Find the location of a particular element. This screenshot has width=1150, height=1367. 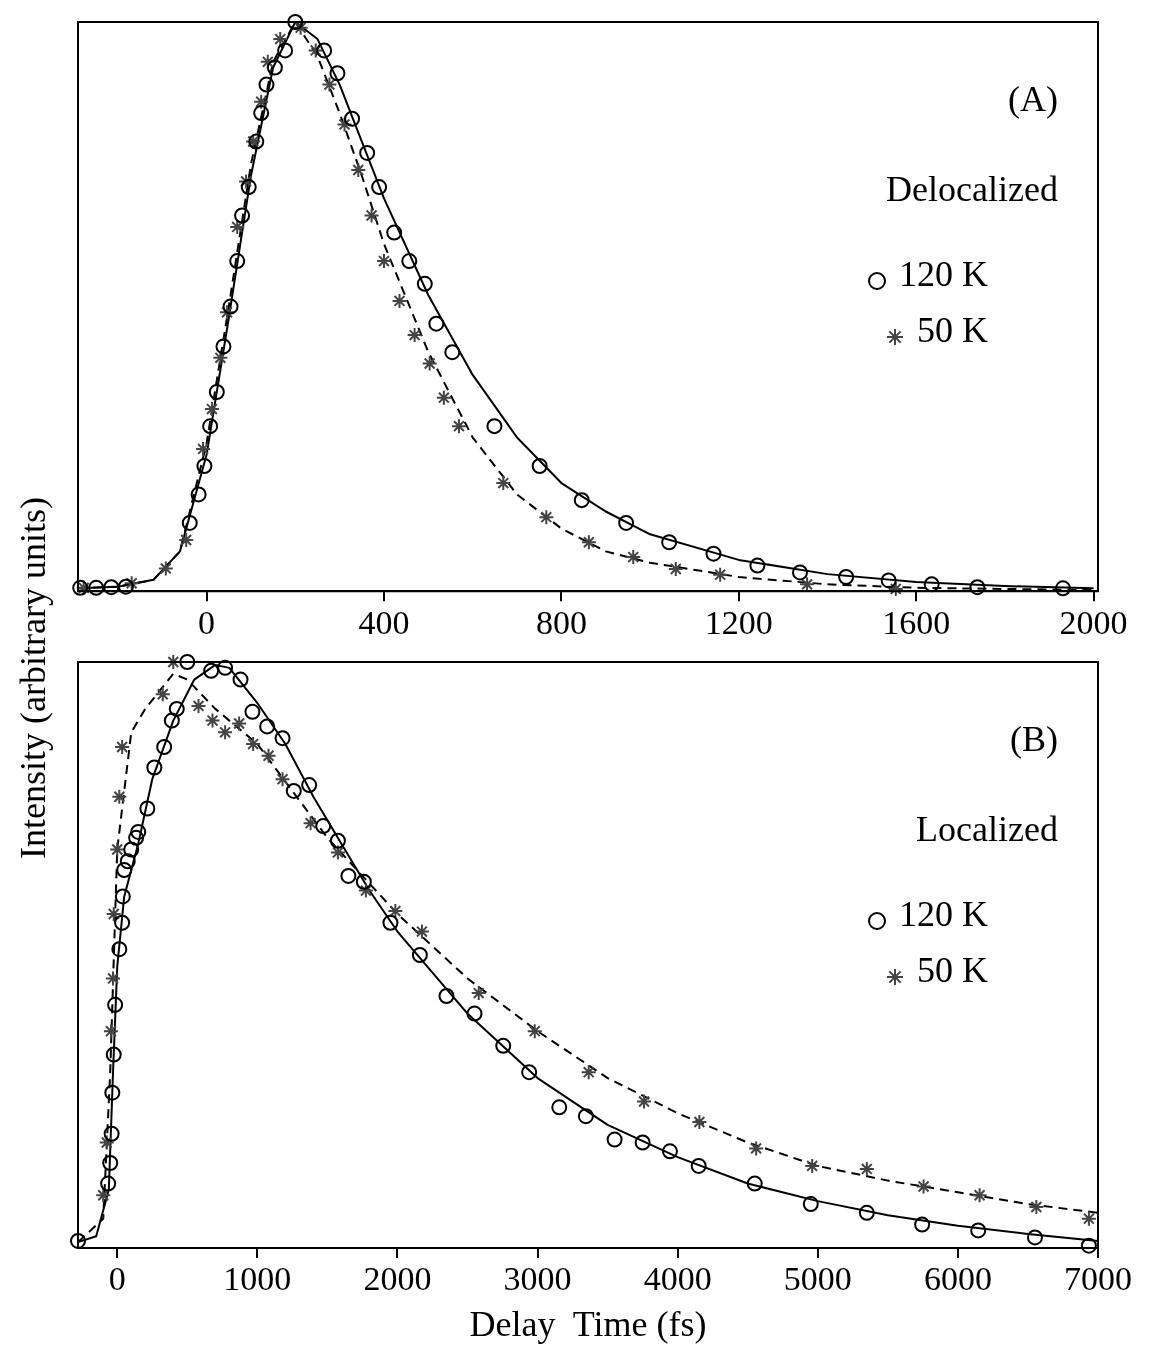

x-tick-label: 2000 is located at coordinates (1093, 622).